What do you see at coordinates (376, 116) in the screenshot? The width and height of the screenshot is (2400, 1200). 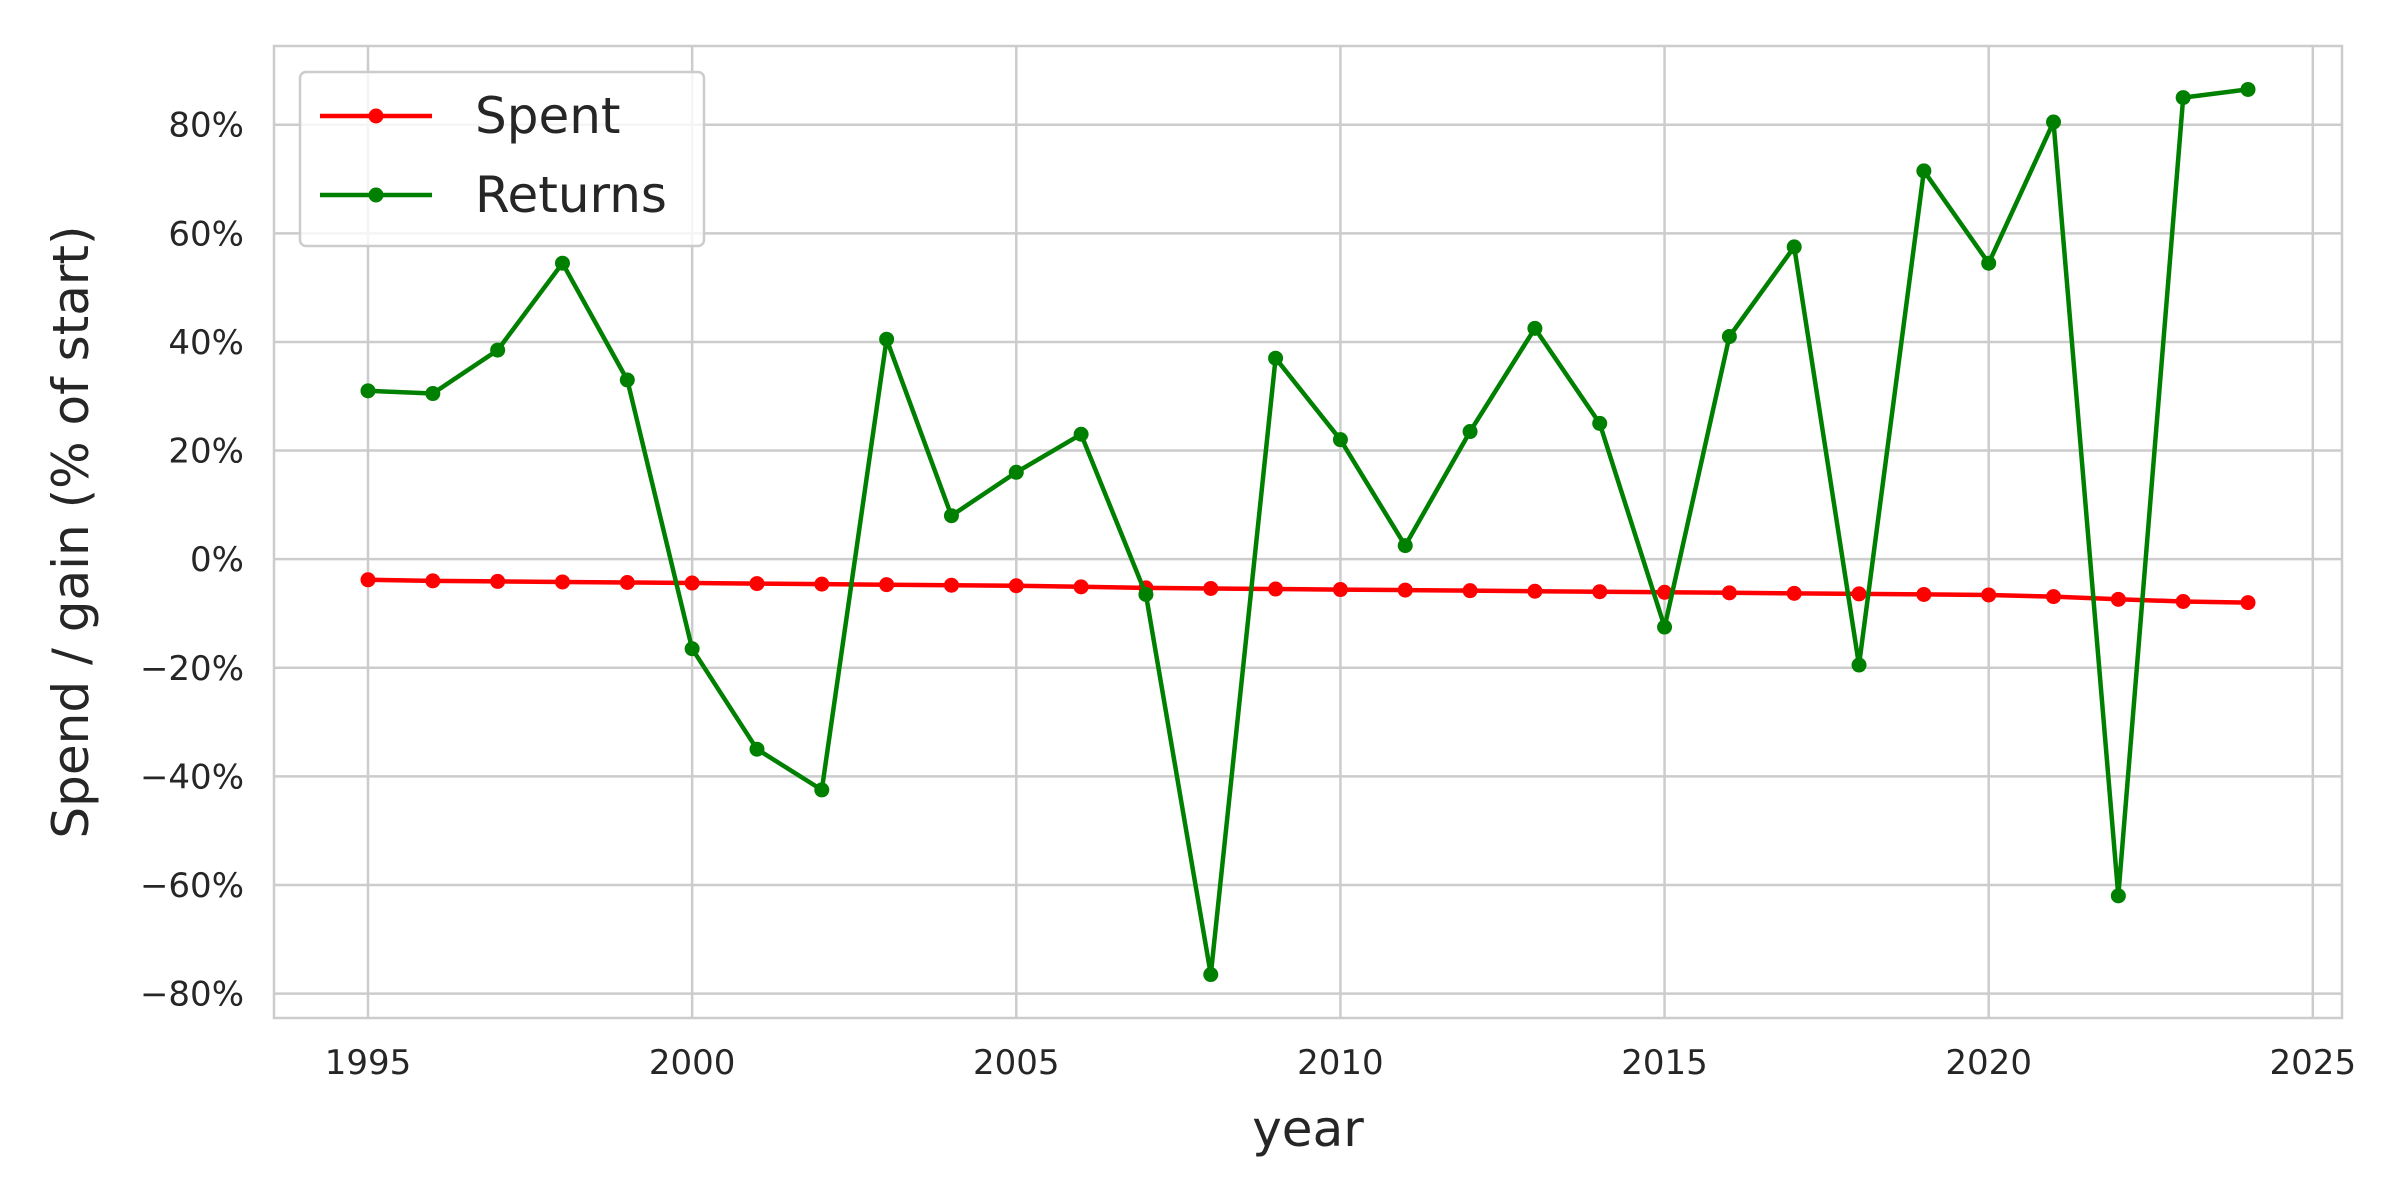 I see `legend-marker-spent` at bounding box center [376, 116].